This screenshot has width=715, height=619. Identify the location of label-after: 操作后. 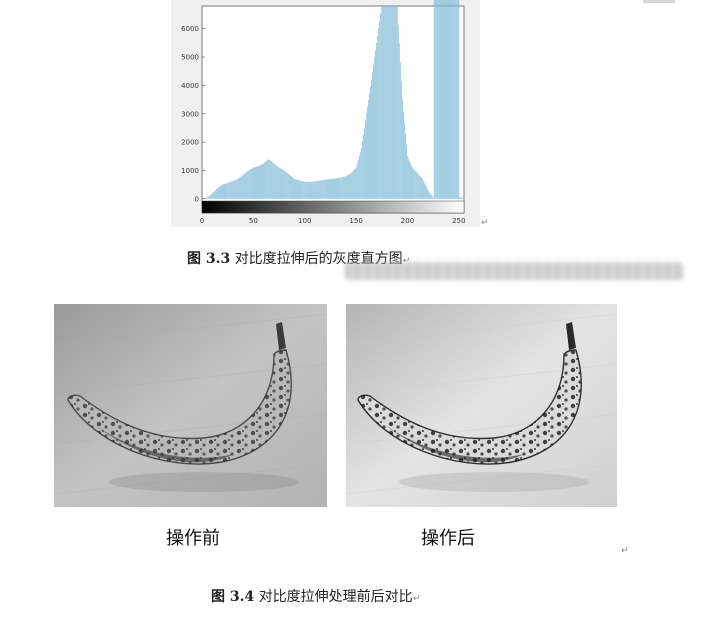
(448, 538).